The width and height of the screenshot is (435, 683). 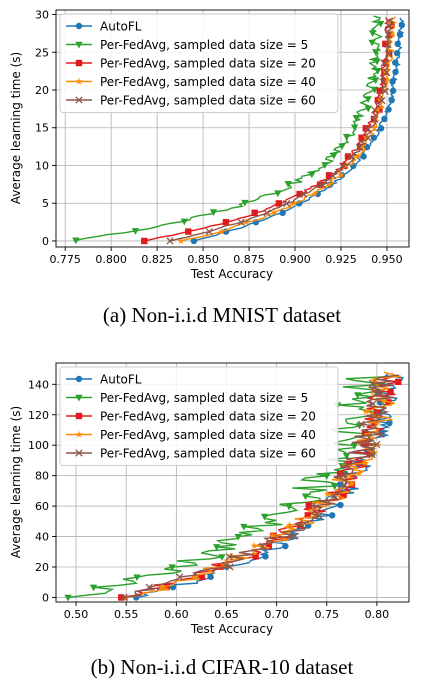 What do you see at coordinates (222, 315) in the screenshot?
I see `caption-a: (a) Non-i.i.d MNIST dataset` at bounding box center [222, 315].